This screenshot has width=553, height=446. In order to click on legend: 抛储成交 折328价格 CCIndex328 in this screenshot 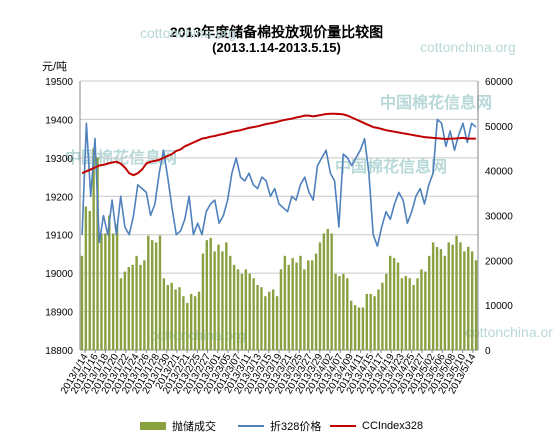, I will do `click(276, 427)`.